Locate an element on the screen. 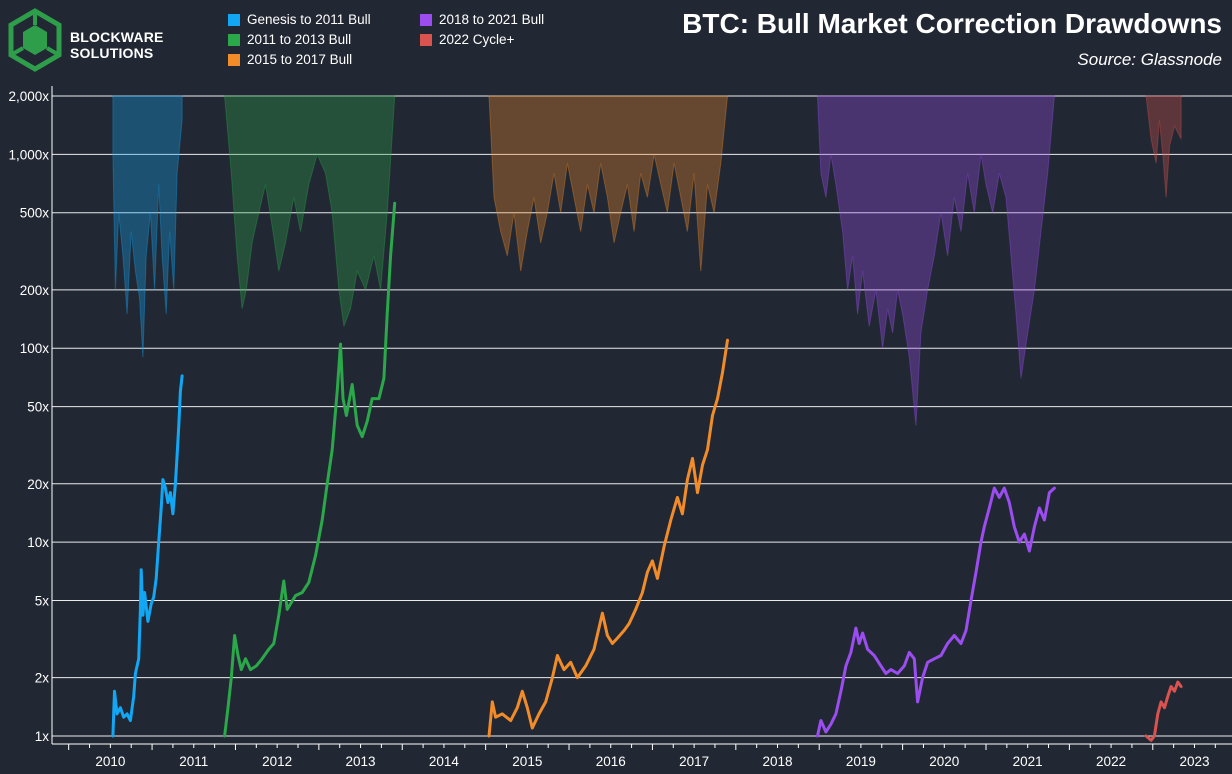 This screenshot has width=1232, height=774. y-tick-label: 1x is located at coordinates (42, 736).